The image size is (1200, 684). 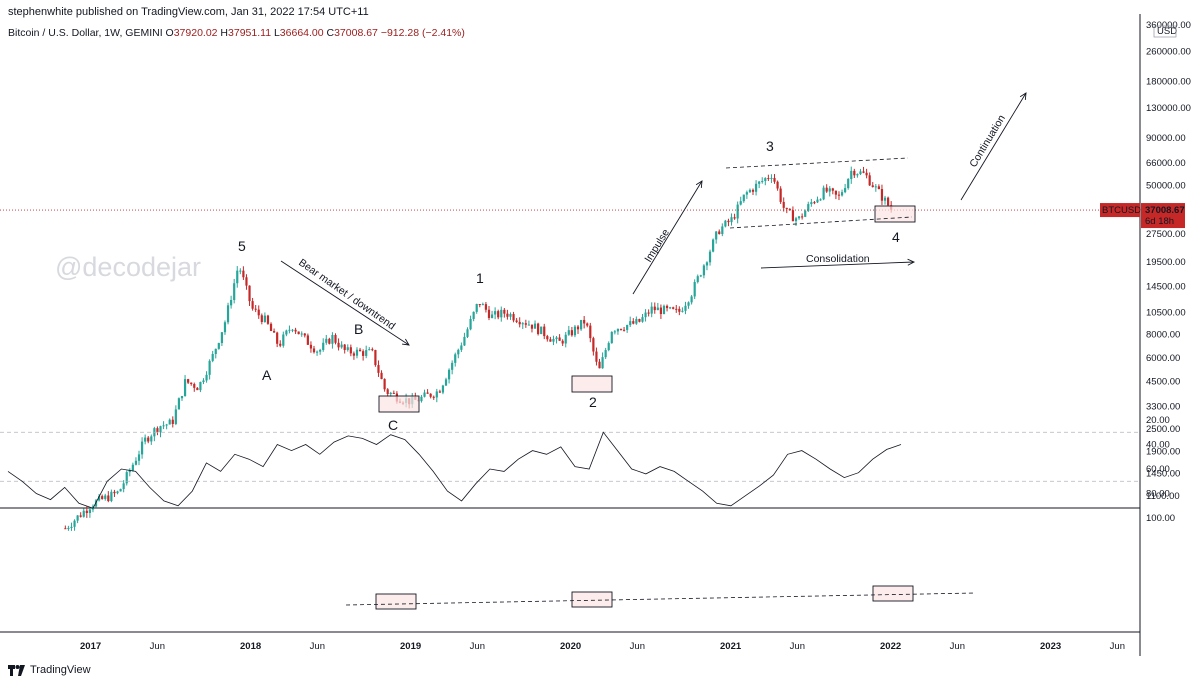 I want to click on tradingview-footer: TradingView, so click(x=49, y=670).